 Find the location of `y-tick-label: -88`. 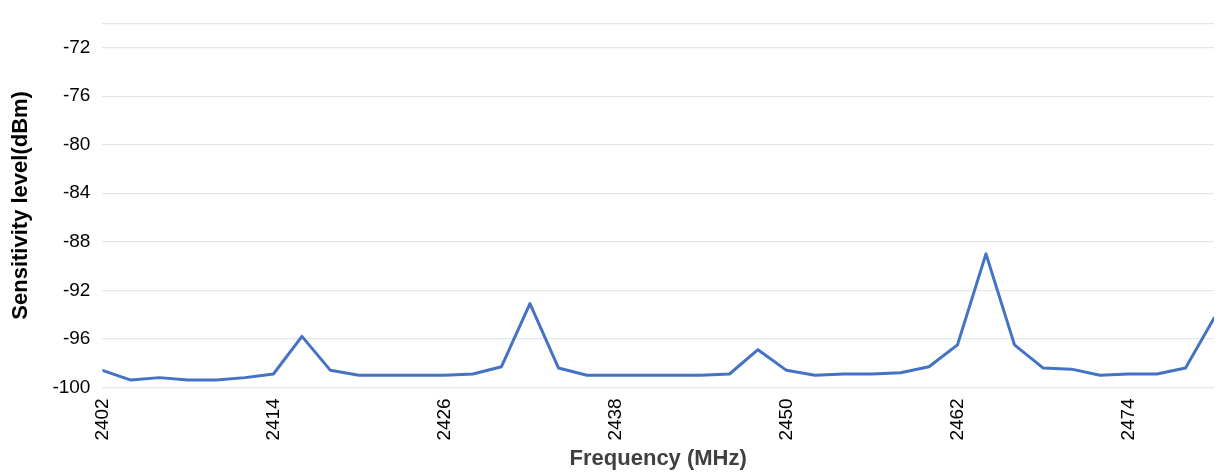

y-tick-label: -88 is located at coordinates (76, 240).